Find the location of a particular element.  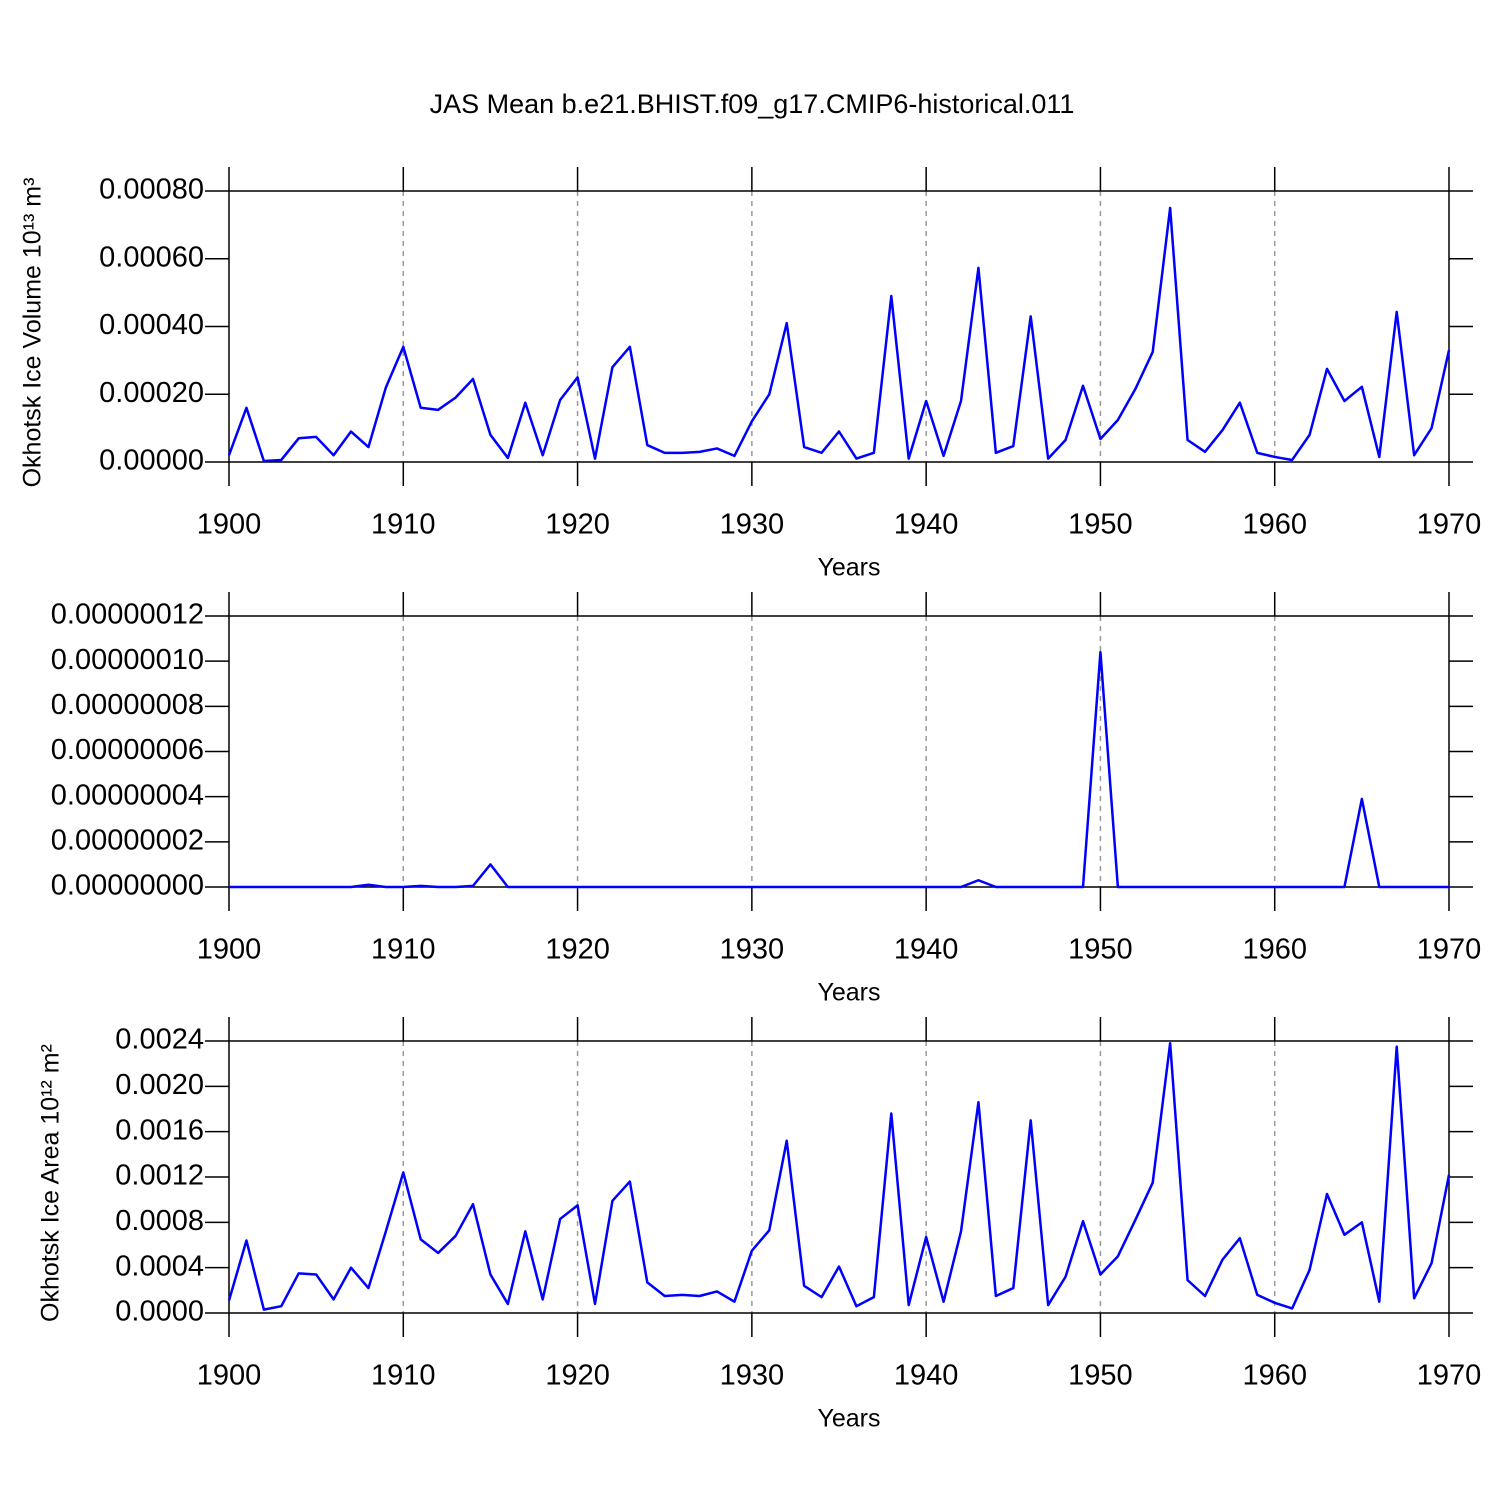

y-axis-title: Okhotsk Ice Volume 10¹³ m³ is located at coordinates (33, 333).